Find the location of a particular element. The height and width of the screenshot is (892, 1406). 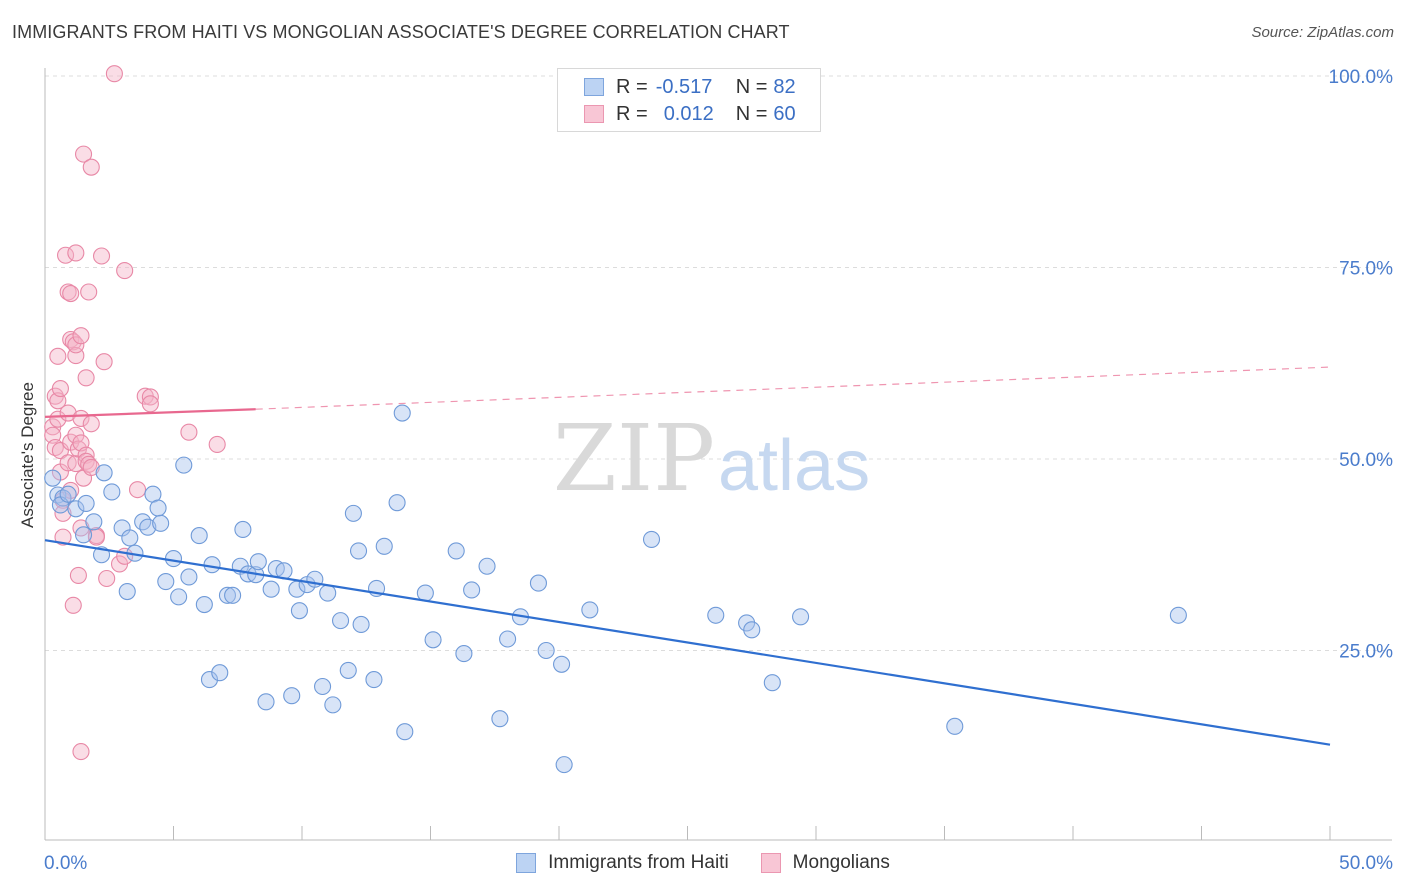

correlation-legend: R = -0.517 N = 82 R = 0.012 N = 60 is located at coordinates (689, 100).